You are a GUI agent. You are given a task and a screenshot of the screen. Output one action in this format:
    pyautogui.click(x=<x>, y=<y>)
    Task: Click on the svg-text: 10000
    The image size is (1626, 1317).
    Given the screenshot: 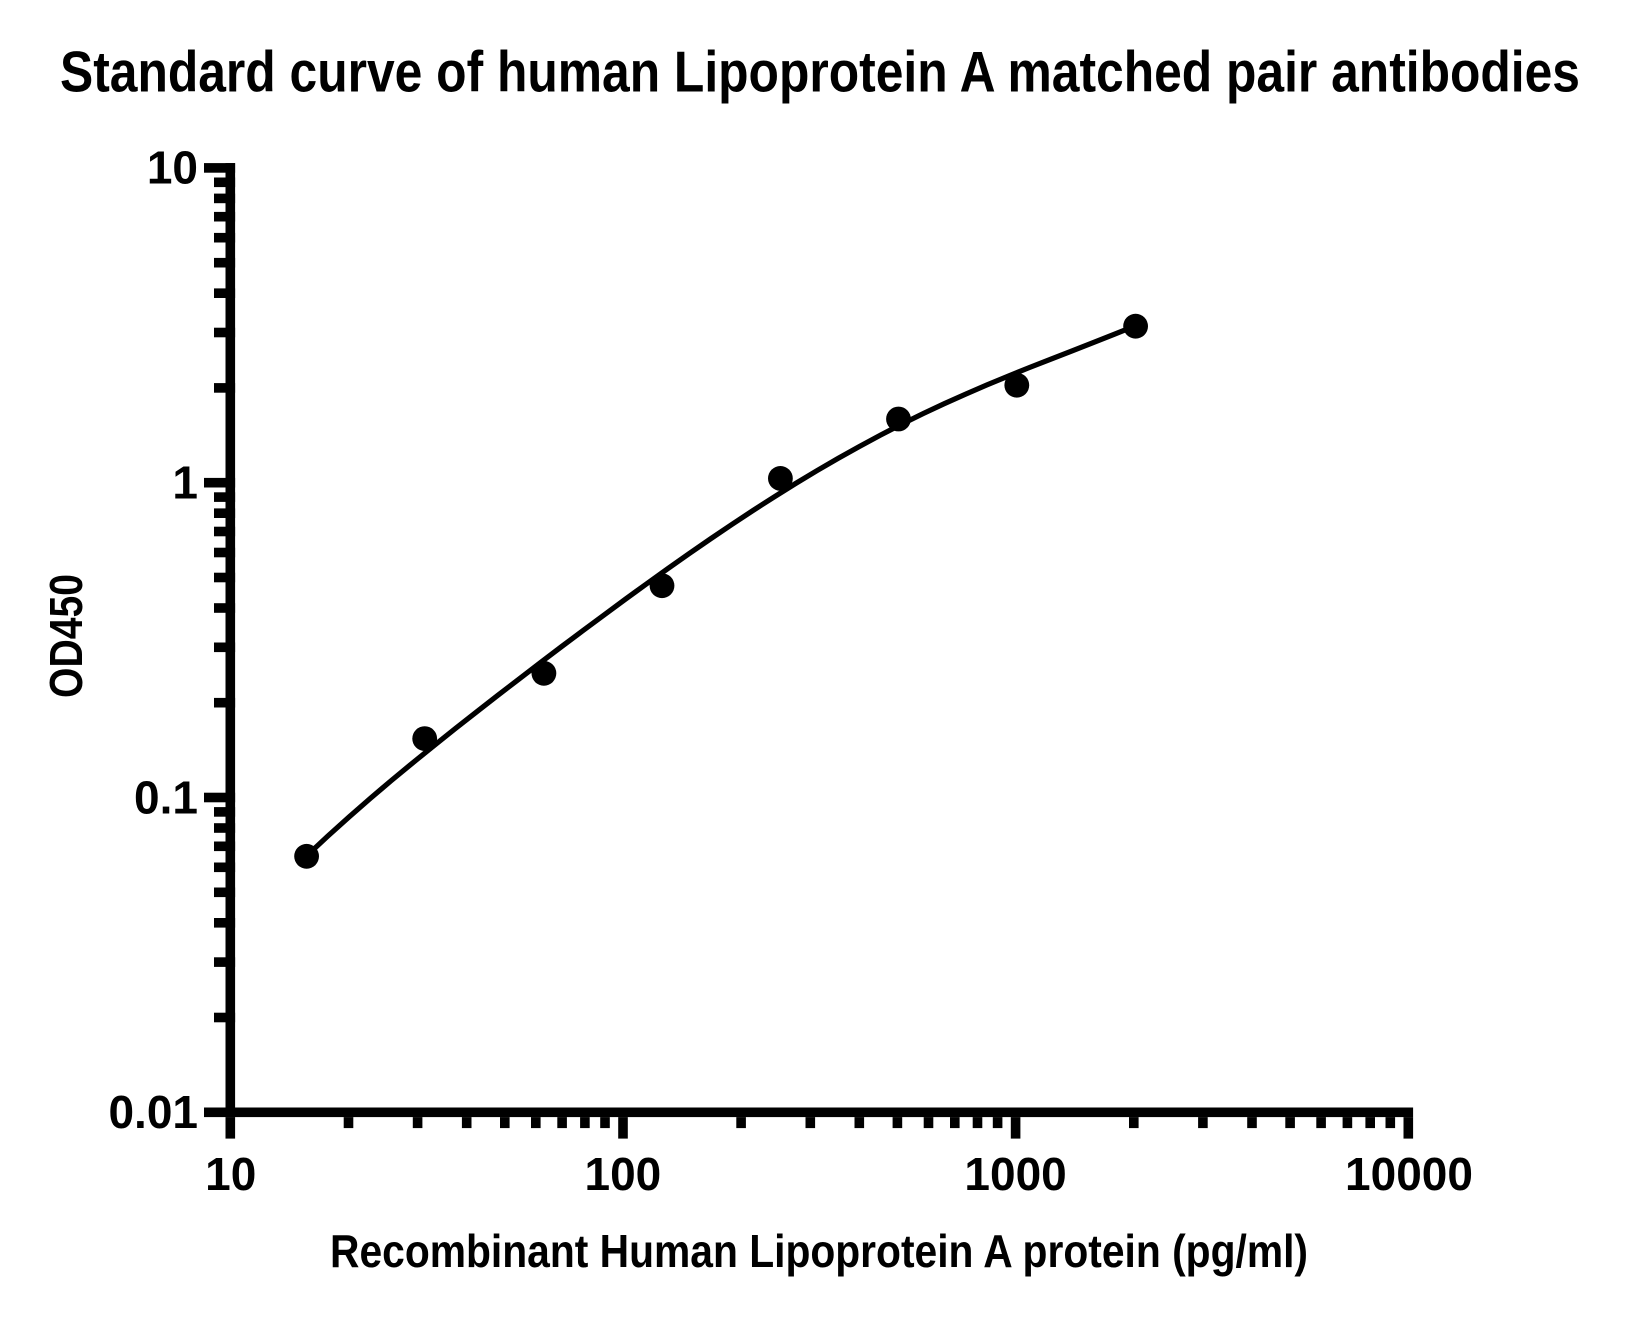 What is the action you would take?
    pyautogui.click(x=1409, y=1174)
    